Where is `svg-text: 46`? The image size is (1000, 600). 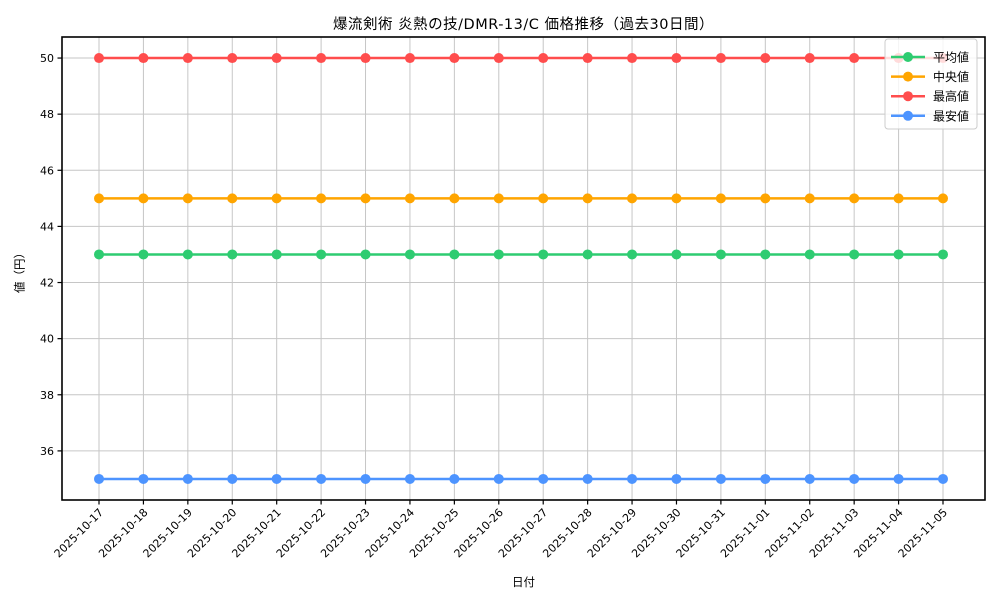
svg-text: 46 is located at coordinates (47, 170).